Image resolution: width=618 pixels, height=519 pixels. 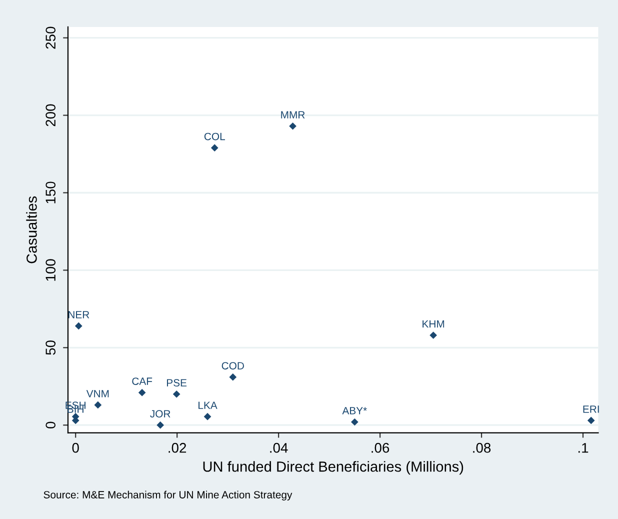 I want to click on x-tick-label: .02, so click(x=177, y=447).